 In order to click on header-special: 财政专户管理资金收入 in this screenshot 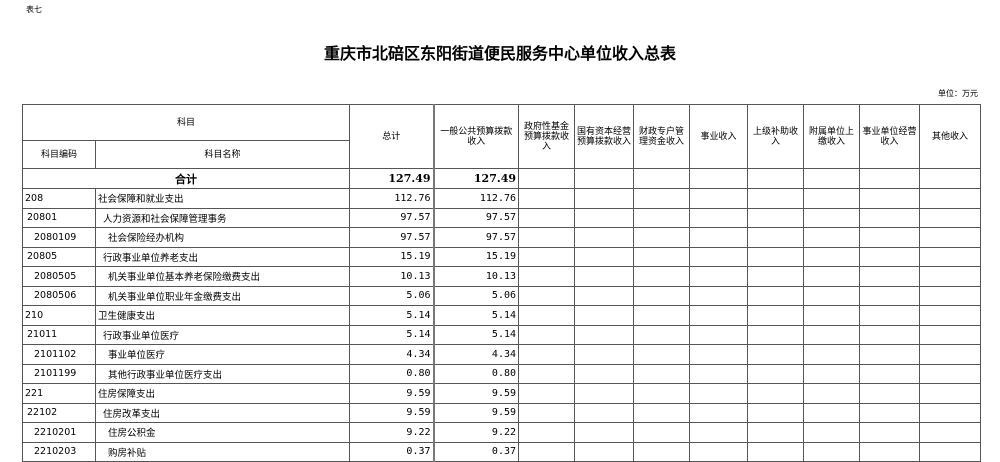, I will do `click(662, 136)`.